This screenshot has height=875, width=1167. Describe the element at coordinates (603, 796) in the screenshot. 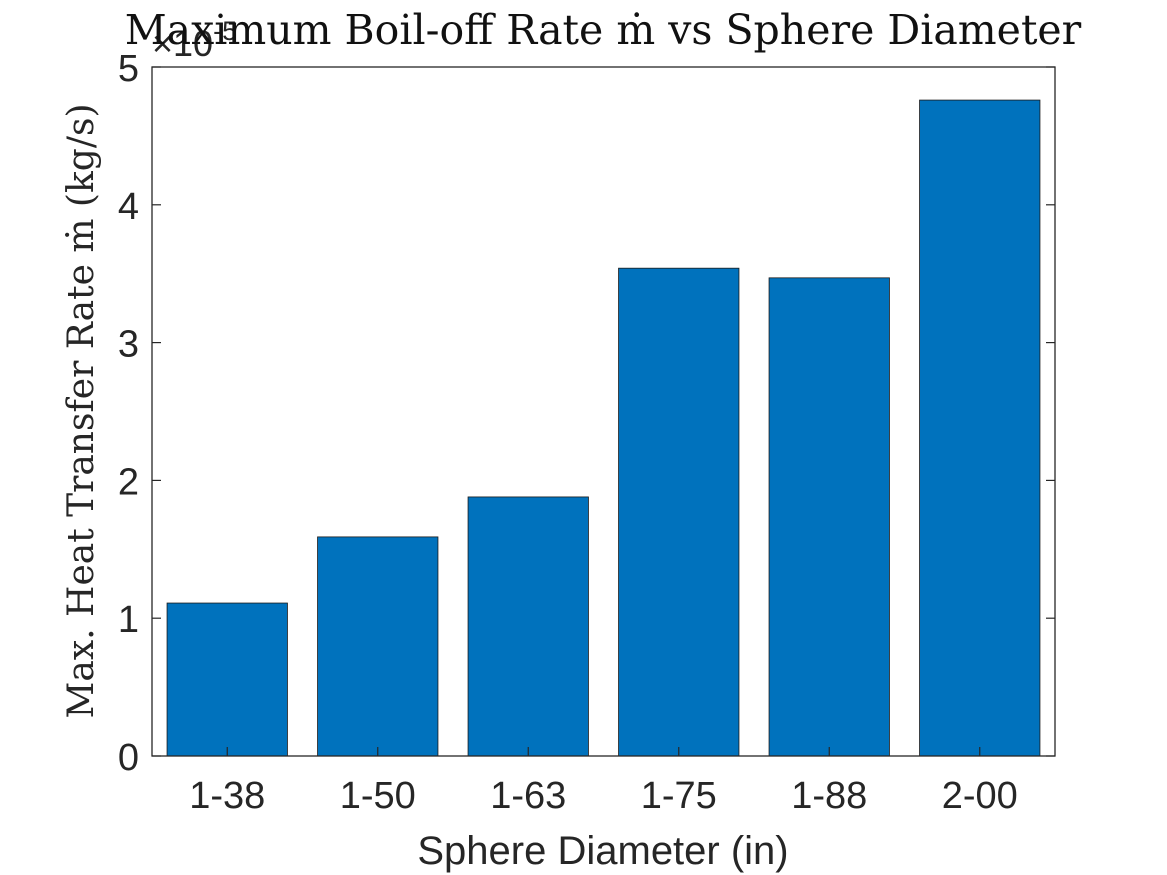

I see `x-tick-labels: 1-38 1-50 1-63 1-75 1-88 2-00` at that location.